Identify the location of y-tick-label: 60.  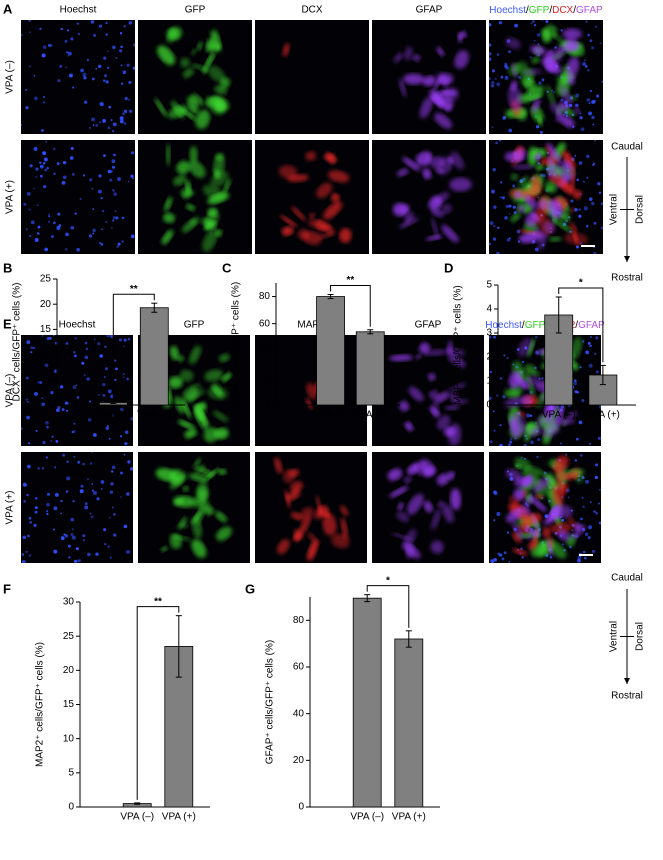
(299, 667).